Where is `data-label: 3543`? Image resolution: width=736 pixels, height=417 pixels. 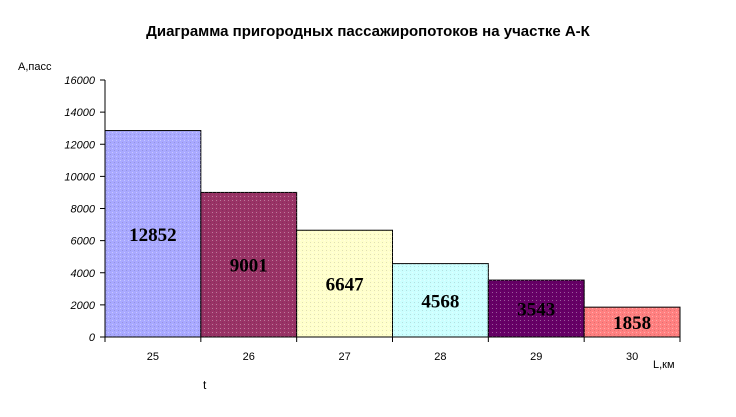
data-label: 3543 is located at coordinates (536, 310).